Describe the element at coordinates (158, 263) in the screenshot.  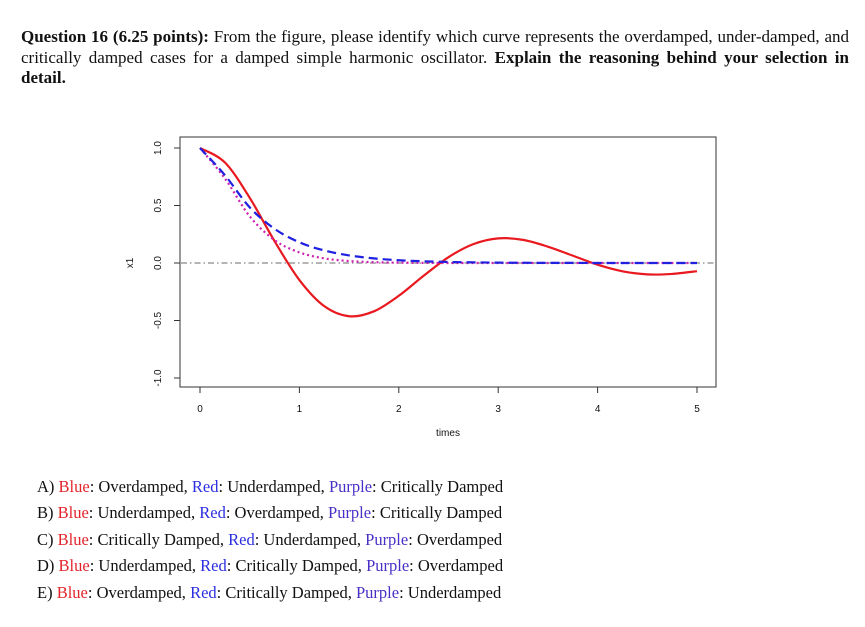
I see `y-tick-label: 0.0` at that location.